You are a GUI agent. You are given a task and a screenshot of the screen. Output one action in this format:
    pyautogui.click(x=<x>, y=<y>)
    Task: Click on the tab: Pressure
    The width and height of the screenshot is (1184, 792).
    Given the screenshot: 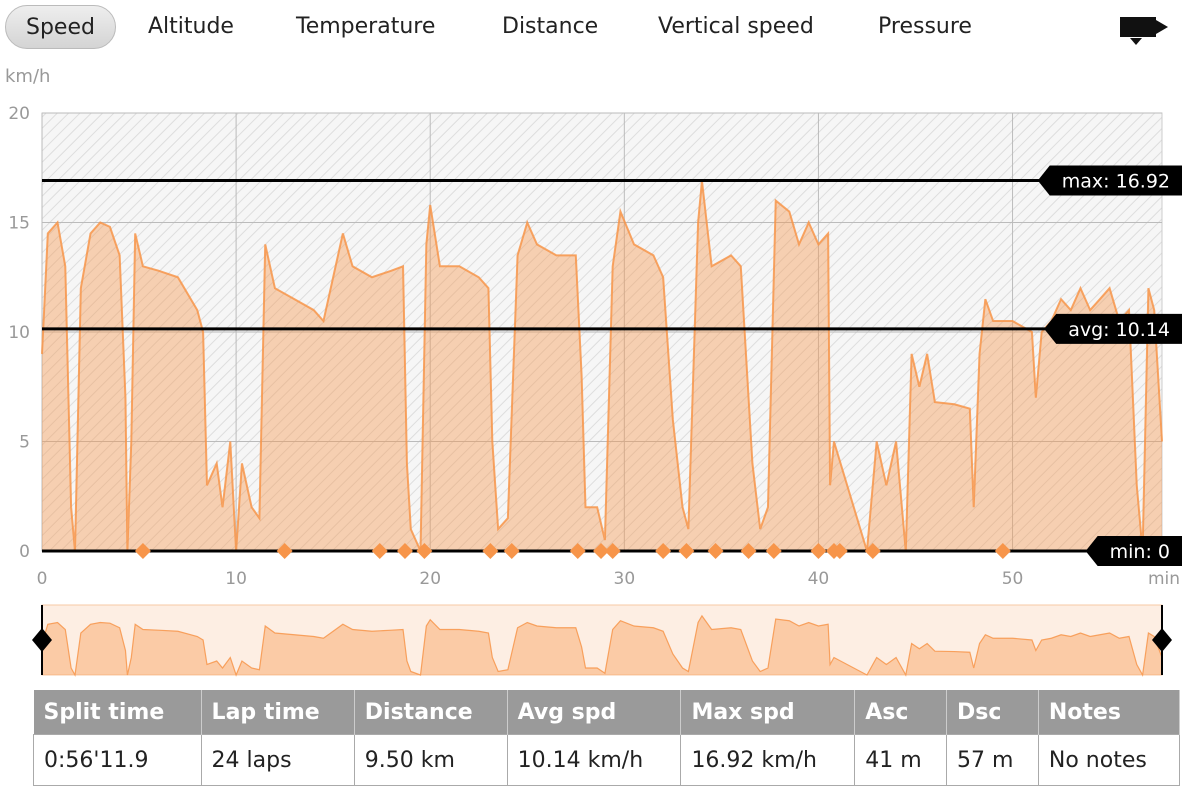 What is the action you would take?
    pyautogui.click(x=925, y=26)
    